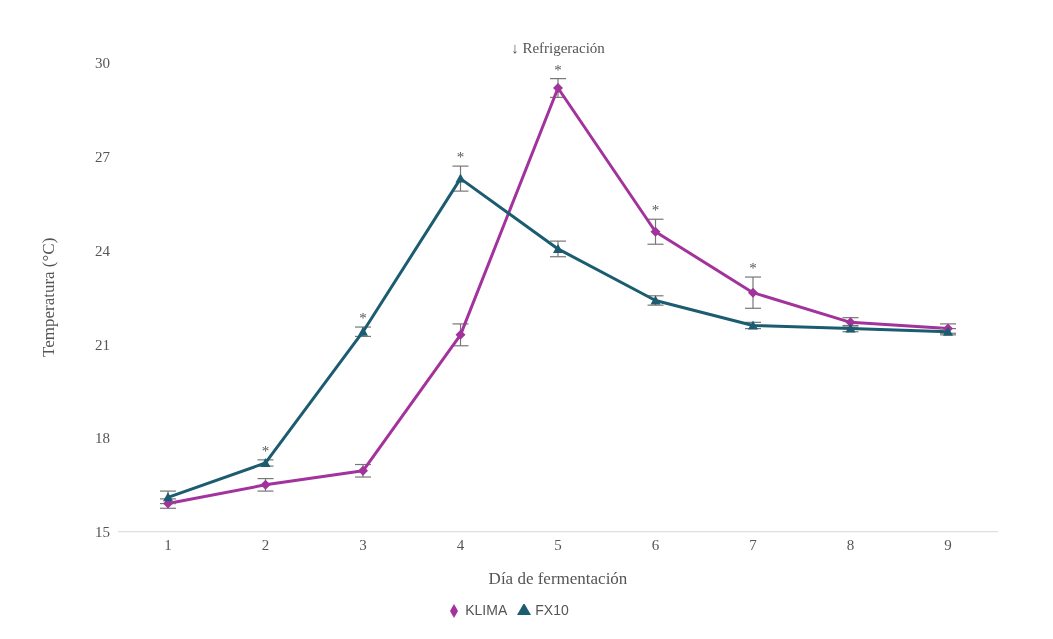 The width and height of the screenshot is (1053, 639). What do you see at coordinates (265, 545) in the screenshot?
I see `x-tick-label: 2` at bounding box center [265, 545].